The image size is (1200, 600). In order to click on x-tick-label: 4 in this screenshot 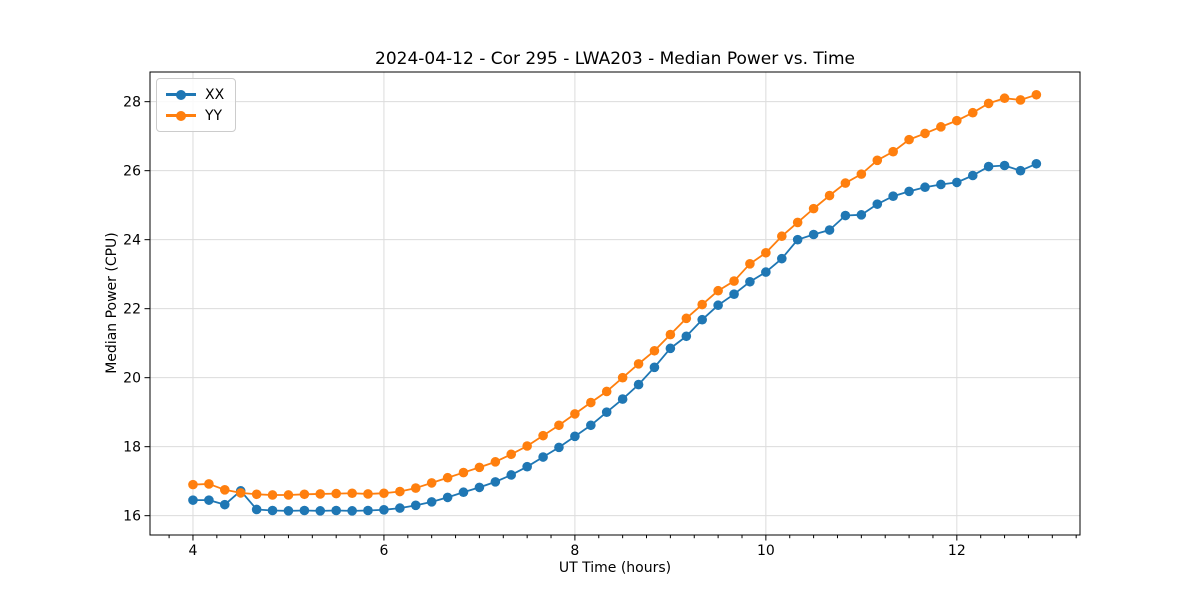, I will do `click(193, 551)`.